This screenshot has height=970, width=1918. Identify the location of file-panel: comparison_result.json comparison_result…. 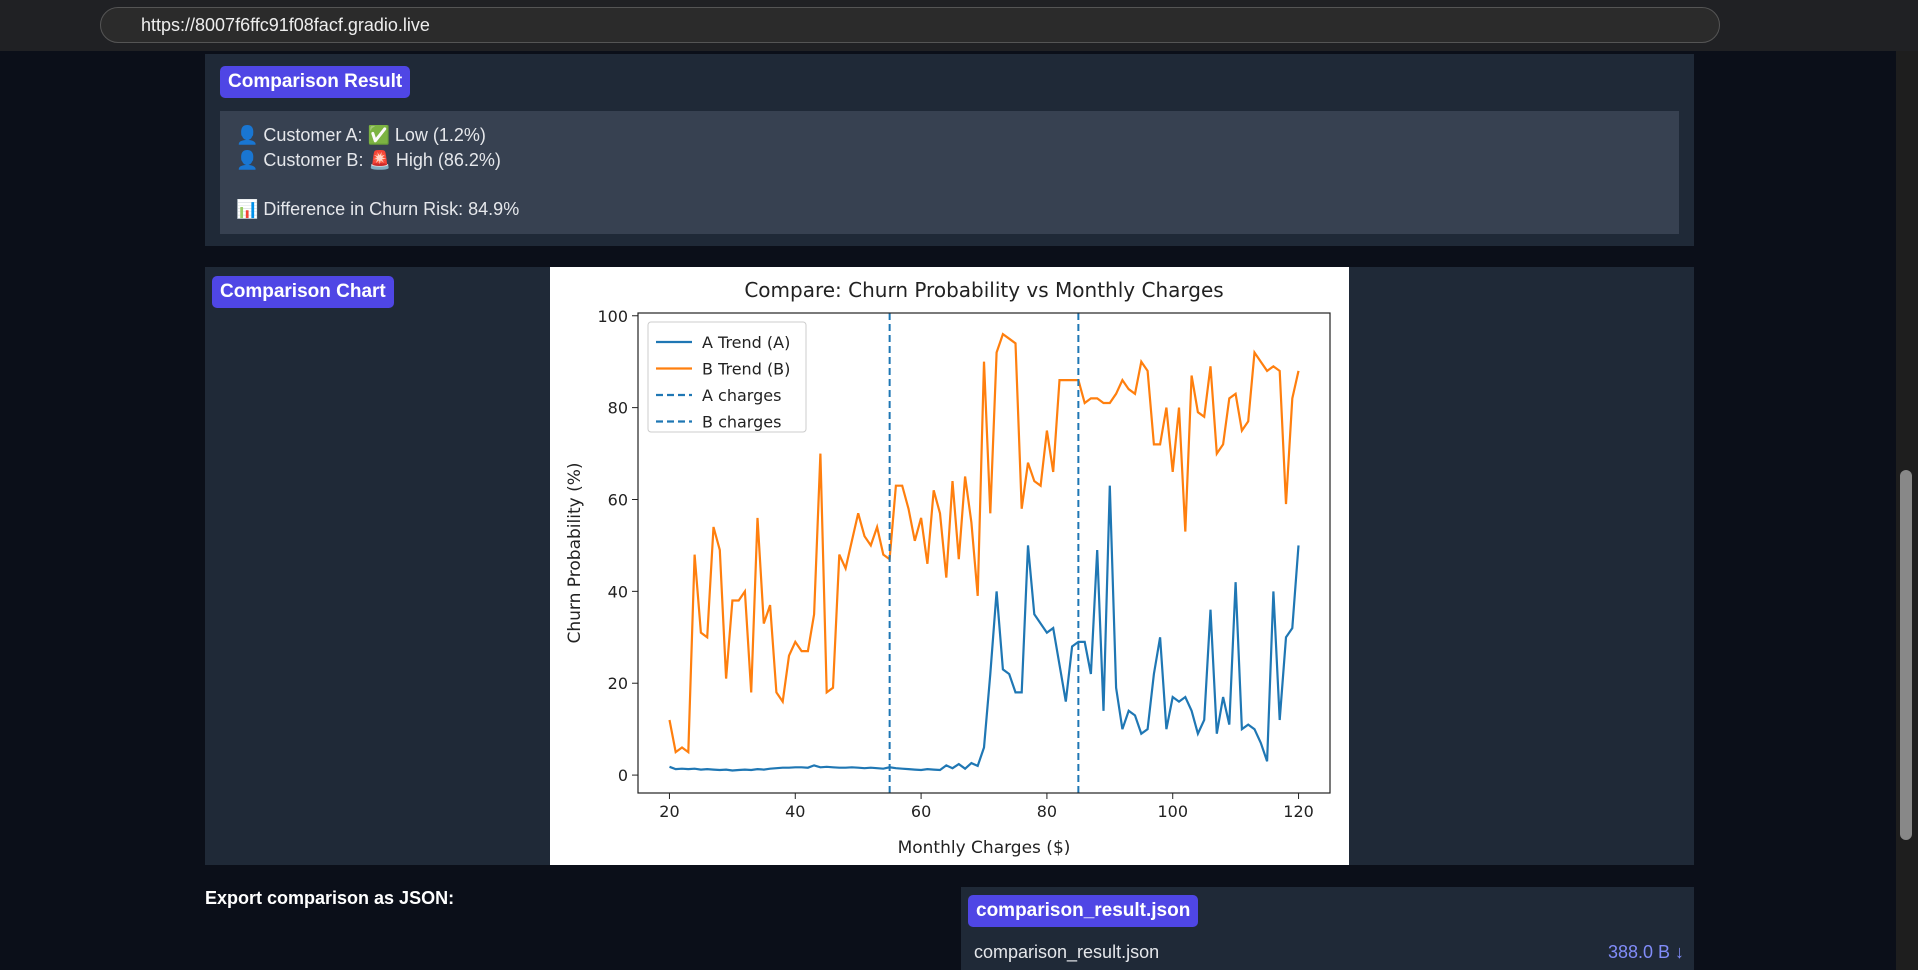
(1327, 928).